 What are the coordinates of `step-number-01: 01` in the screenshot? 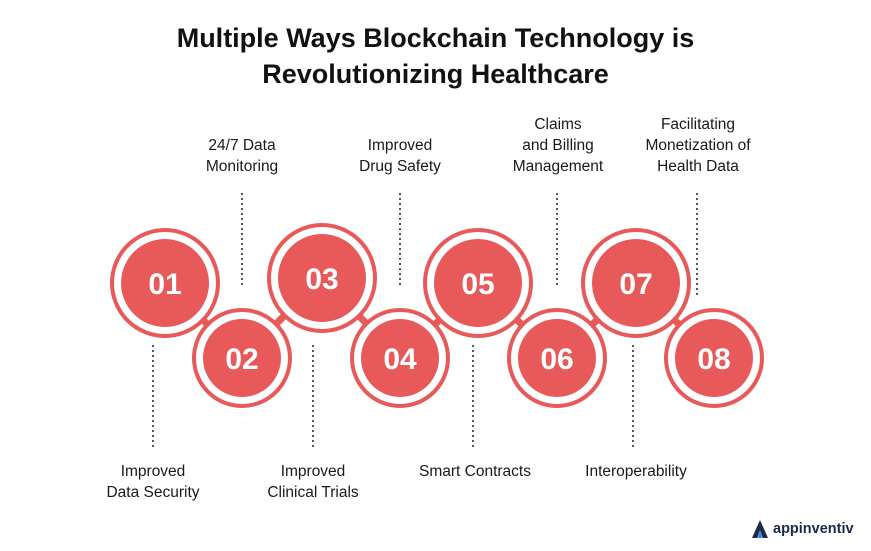 It's located at (164, 284).